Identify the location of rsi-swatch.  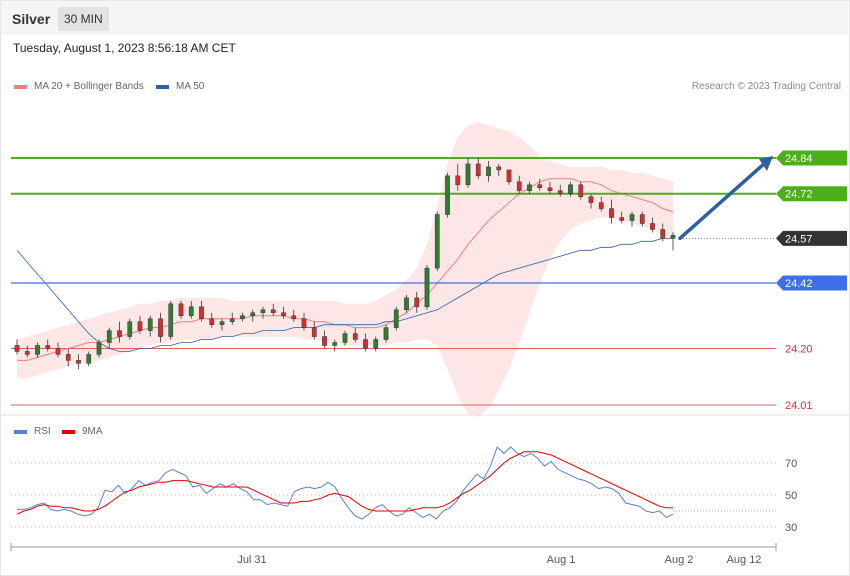
(20, 431).